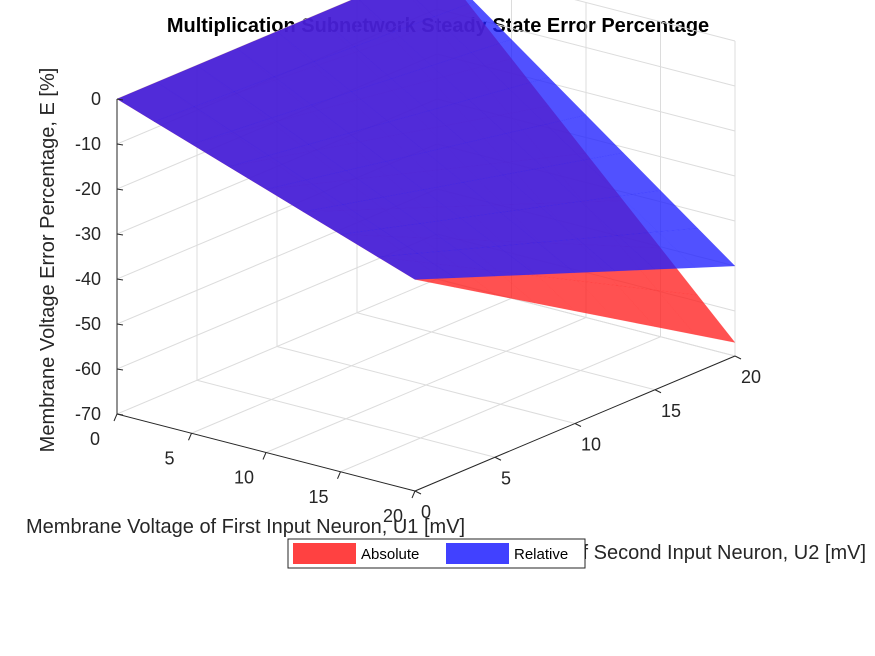 This screenshot has width=875, height=656. I want to click on x-tick-label: 10, so click(244, 478).